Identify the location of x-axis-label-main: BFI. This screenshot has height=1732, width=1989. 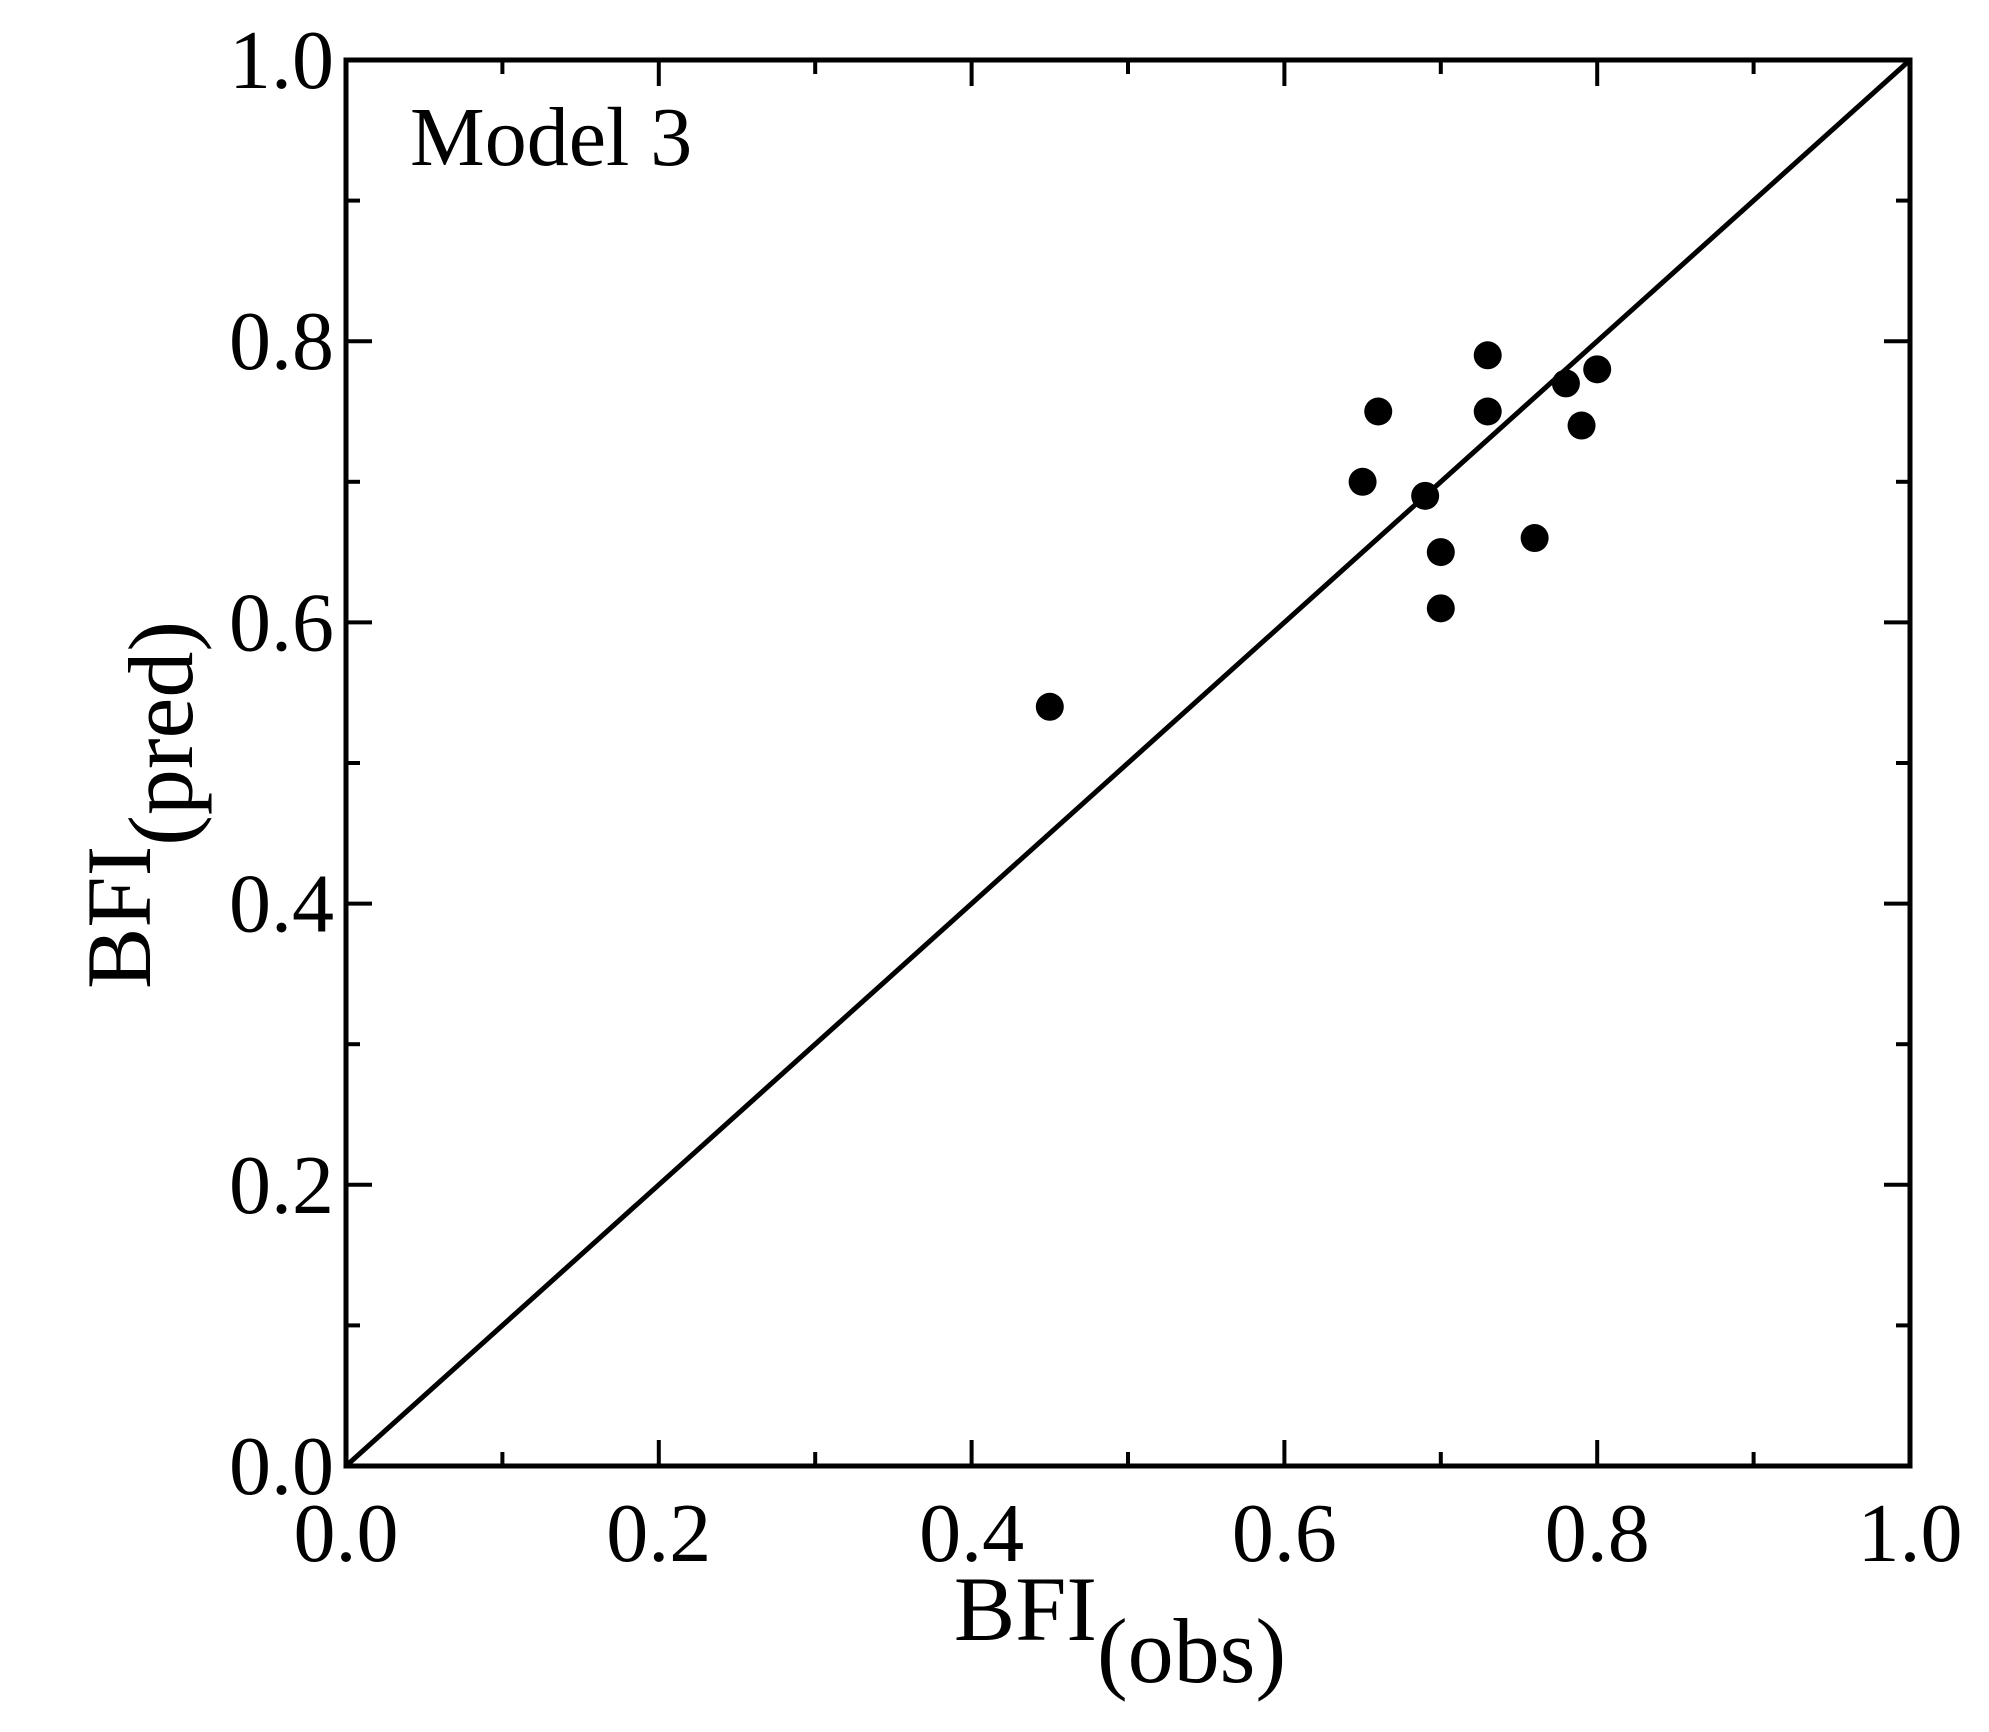
(1025, 1609).